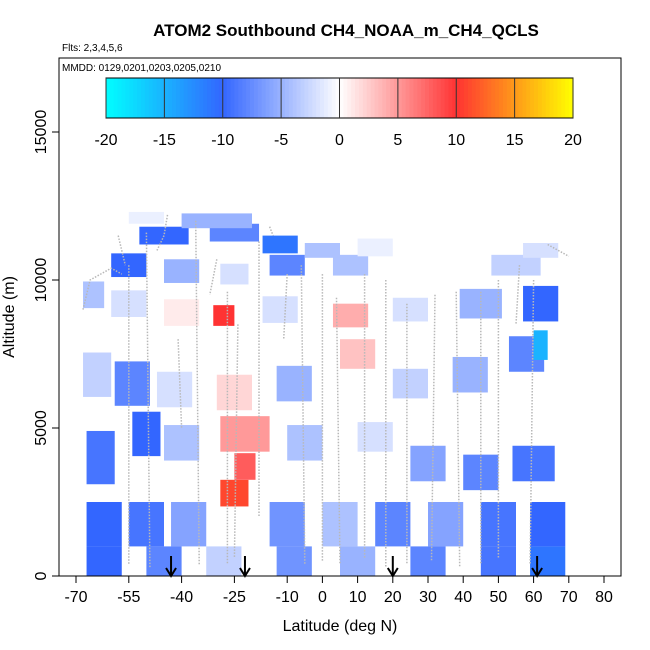 The width and height of the screenshot is (650, 650). What do you see at coordinates (287, 597) in the screenshot?
I see `x-tick-label: -10` at bounding box center [287, 597].